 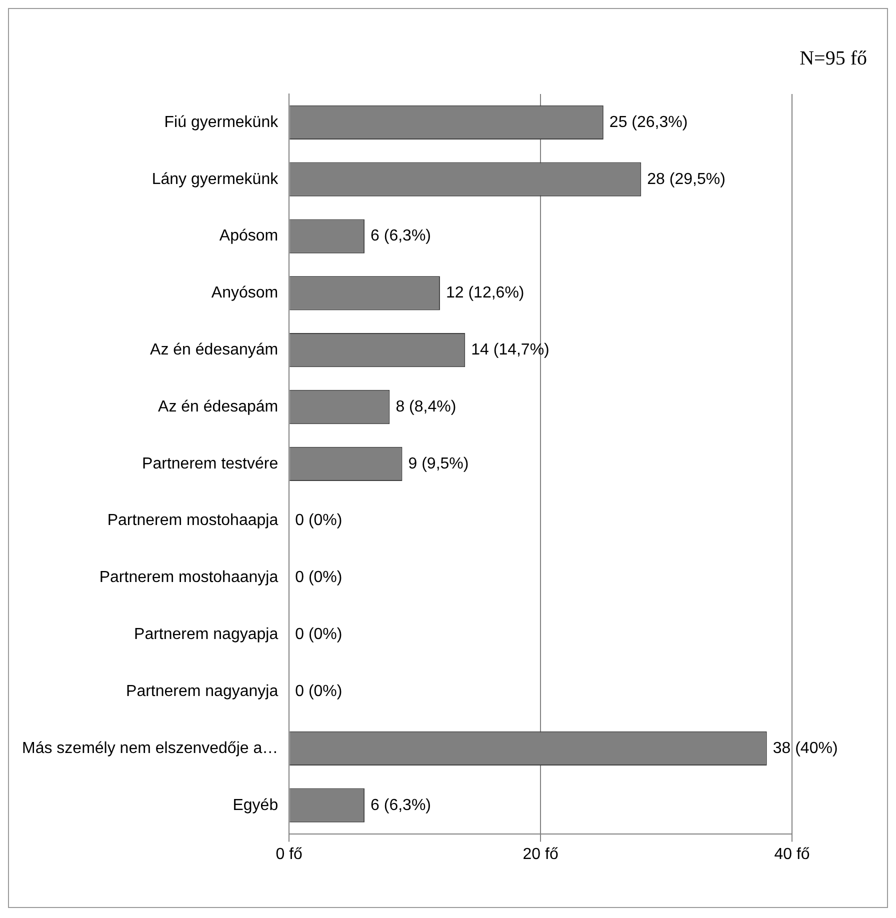 What do you see at coordinates (792, 854) in the screenshot?
I see `x-tick-label: 40 fő` at bounding box center [792, 854].